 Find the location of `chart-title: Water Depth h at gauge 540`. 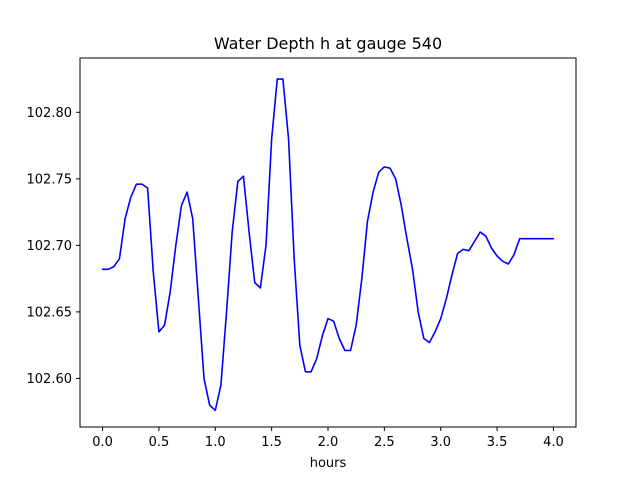

chart-title: Water Depth h at gauge 540 is located at coordinates (328, 43).